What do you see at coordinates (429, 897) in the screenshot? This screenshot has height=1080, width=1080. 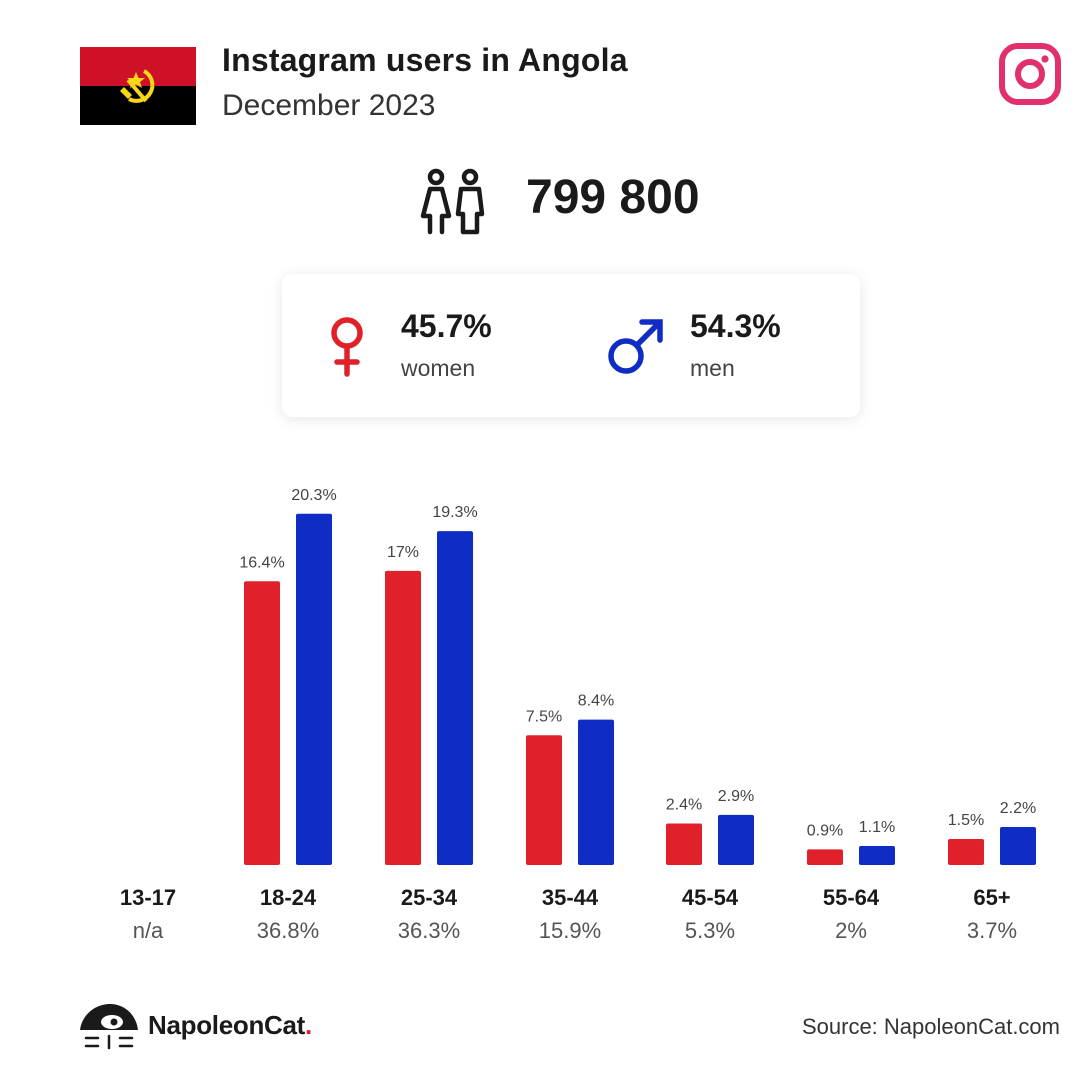 I see `category-label-25-34: 25-34` at bounding box center [429, 897].